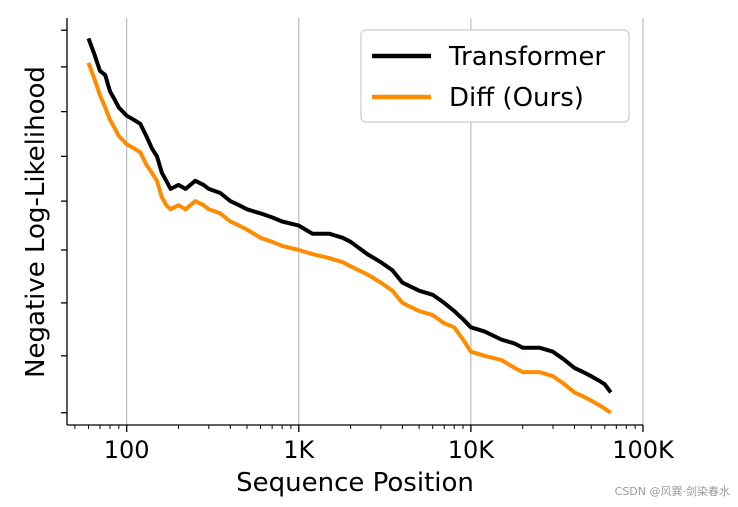 This screenshot has height=507, width=738. Describe the element at coordinates (374, 444) in the screenshot. I see `x-axis-ticks: 100 1K 10K 100K` at that location.